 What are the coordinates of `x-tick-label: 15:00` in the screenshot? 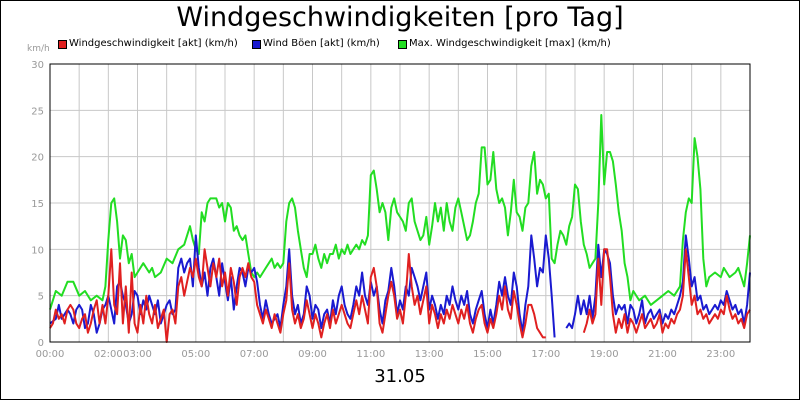 It's located at (487, 354).